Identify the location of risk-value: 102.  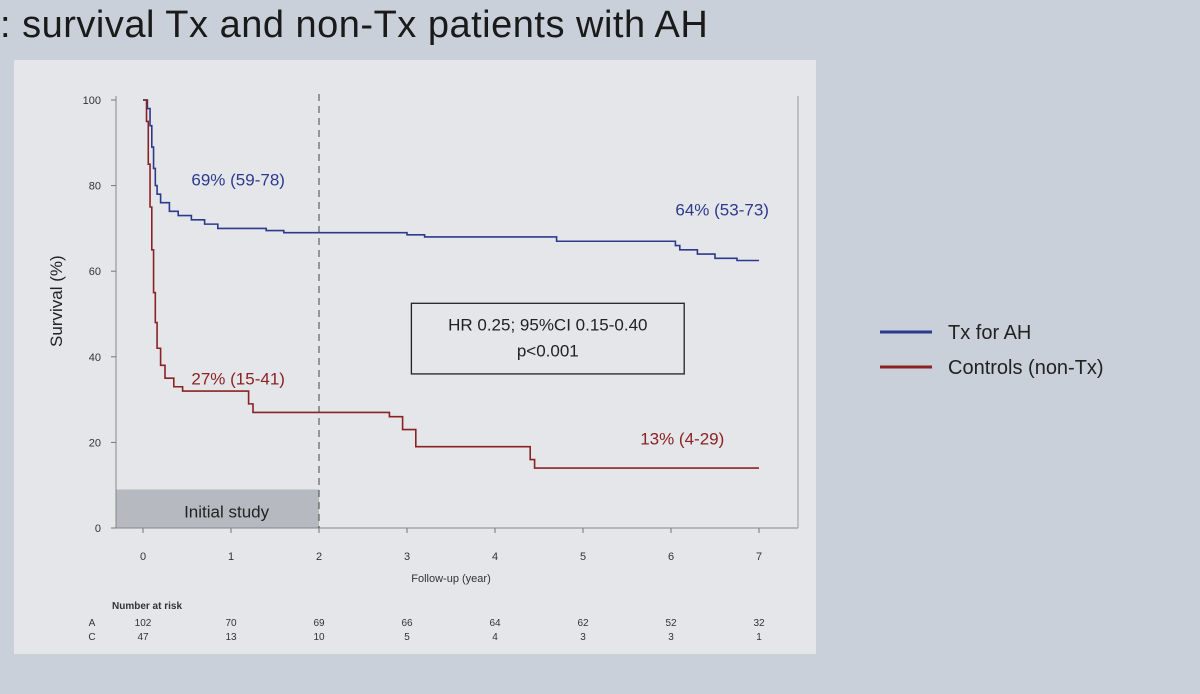
(143, 623).